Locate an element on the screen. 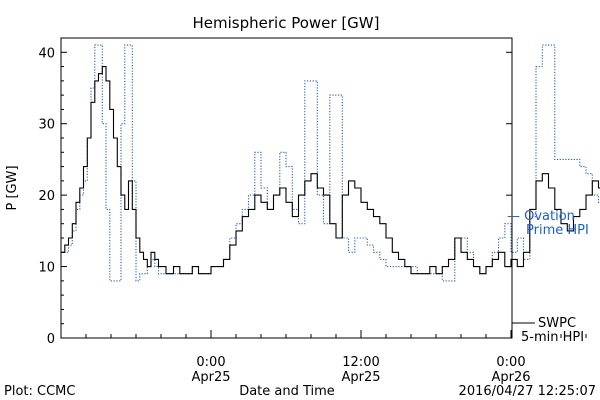 The image size is (600, 400). y-tick-label: 30 is located at coordinates (46, 125).